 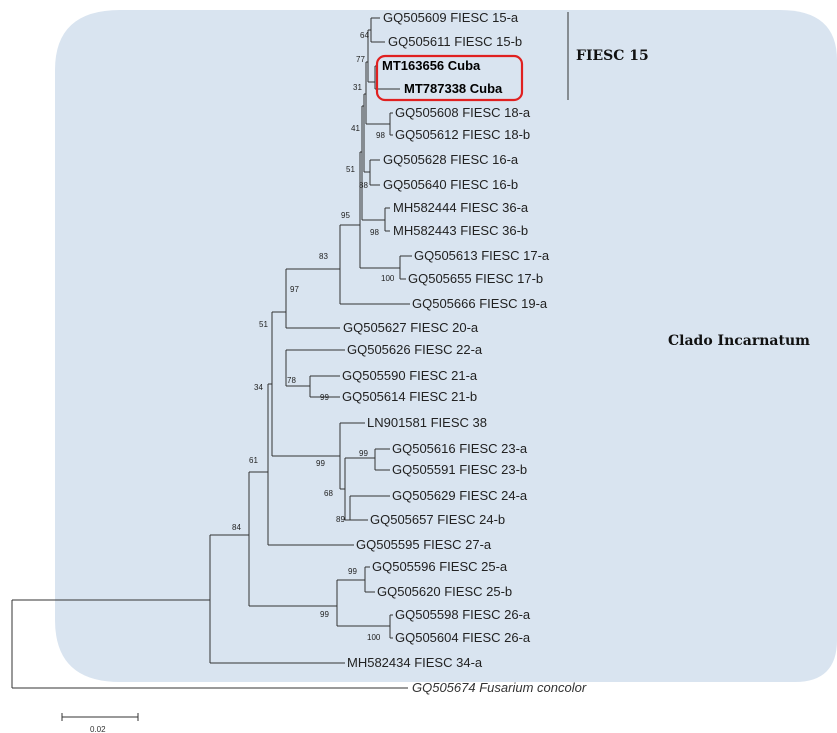 What do you see at coordinates (294, 289) in the screenshot?
I see `bootstrap-value: 97` at bounding box center [294, 289].